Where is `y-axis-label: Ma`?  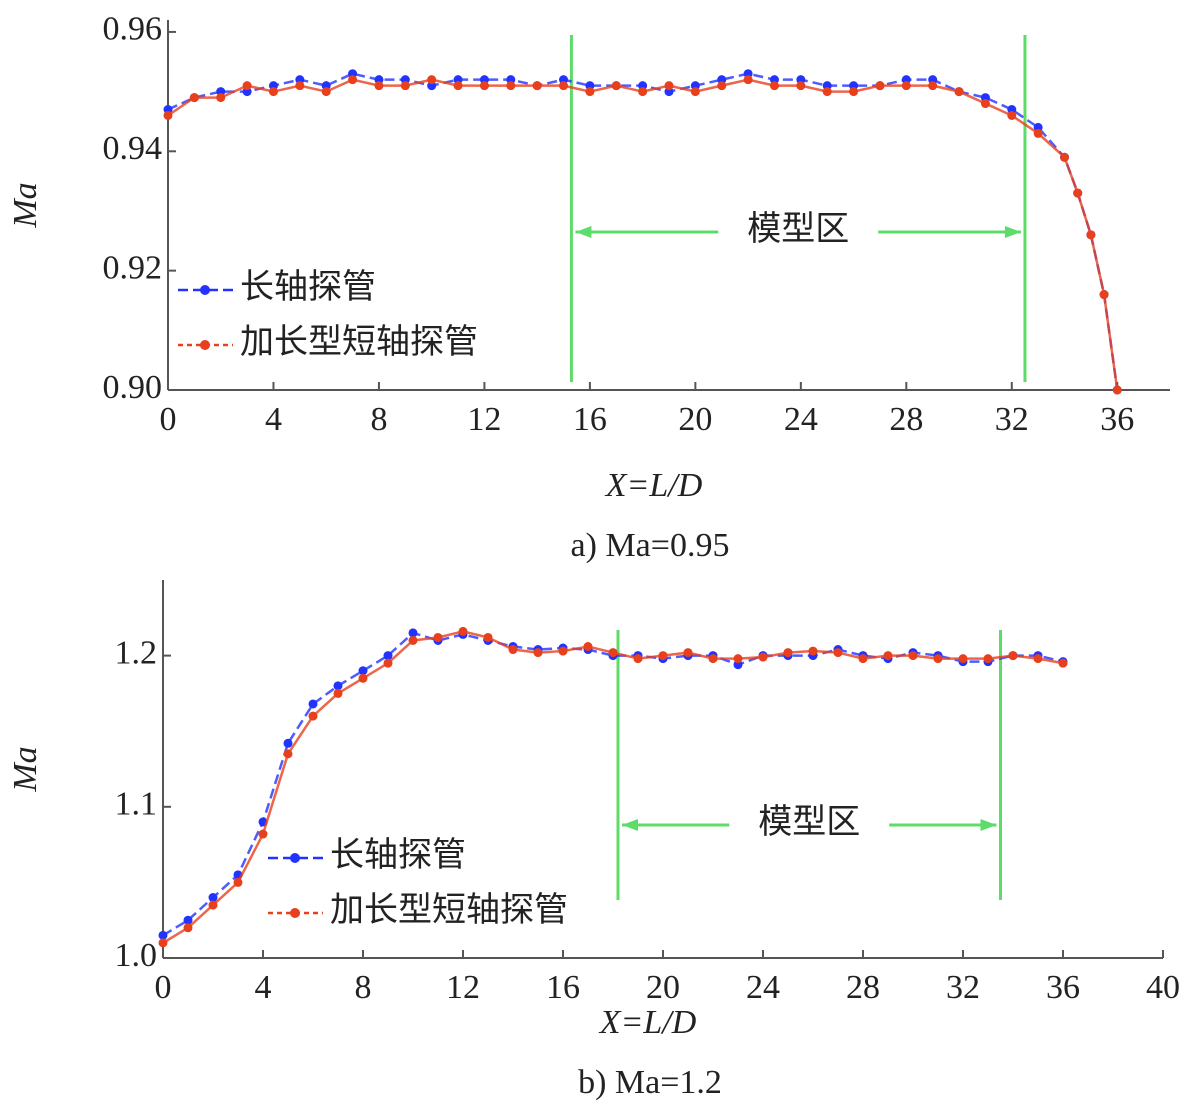
y-axis-label: Ma is located at coordinates (25, 205).